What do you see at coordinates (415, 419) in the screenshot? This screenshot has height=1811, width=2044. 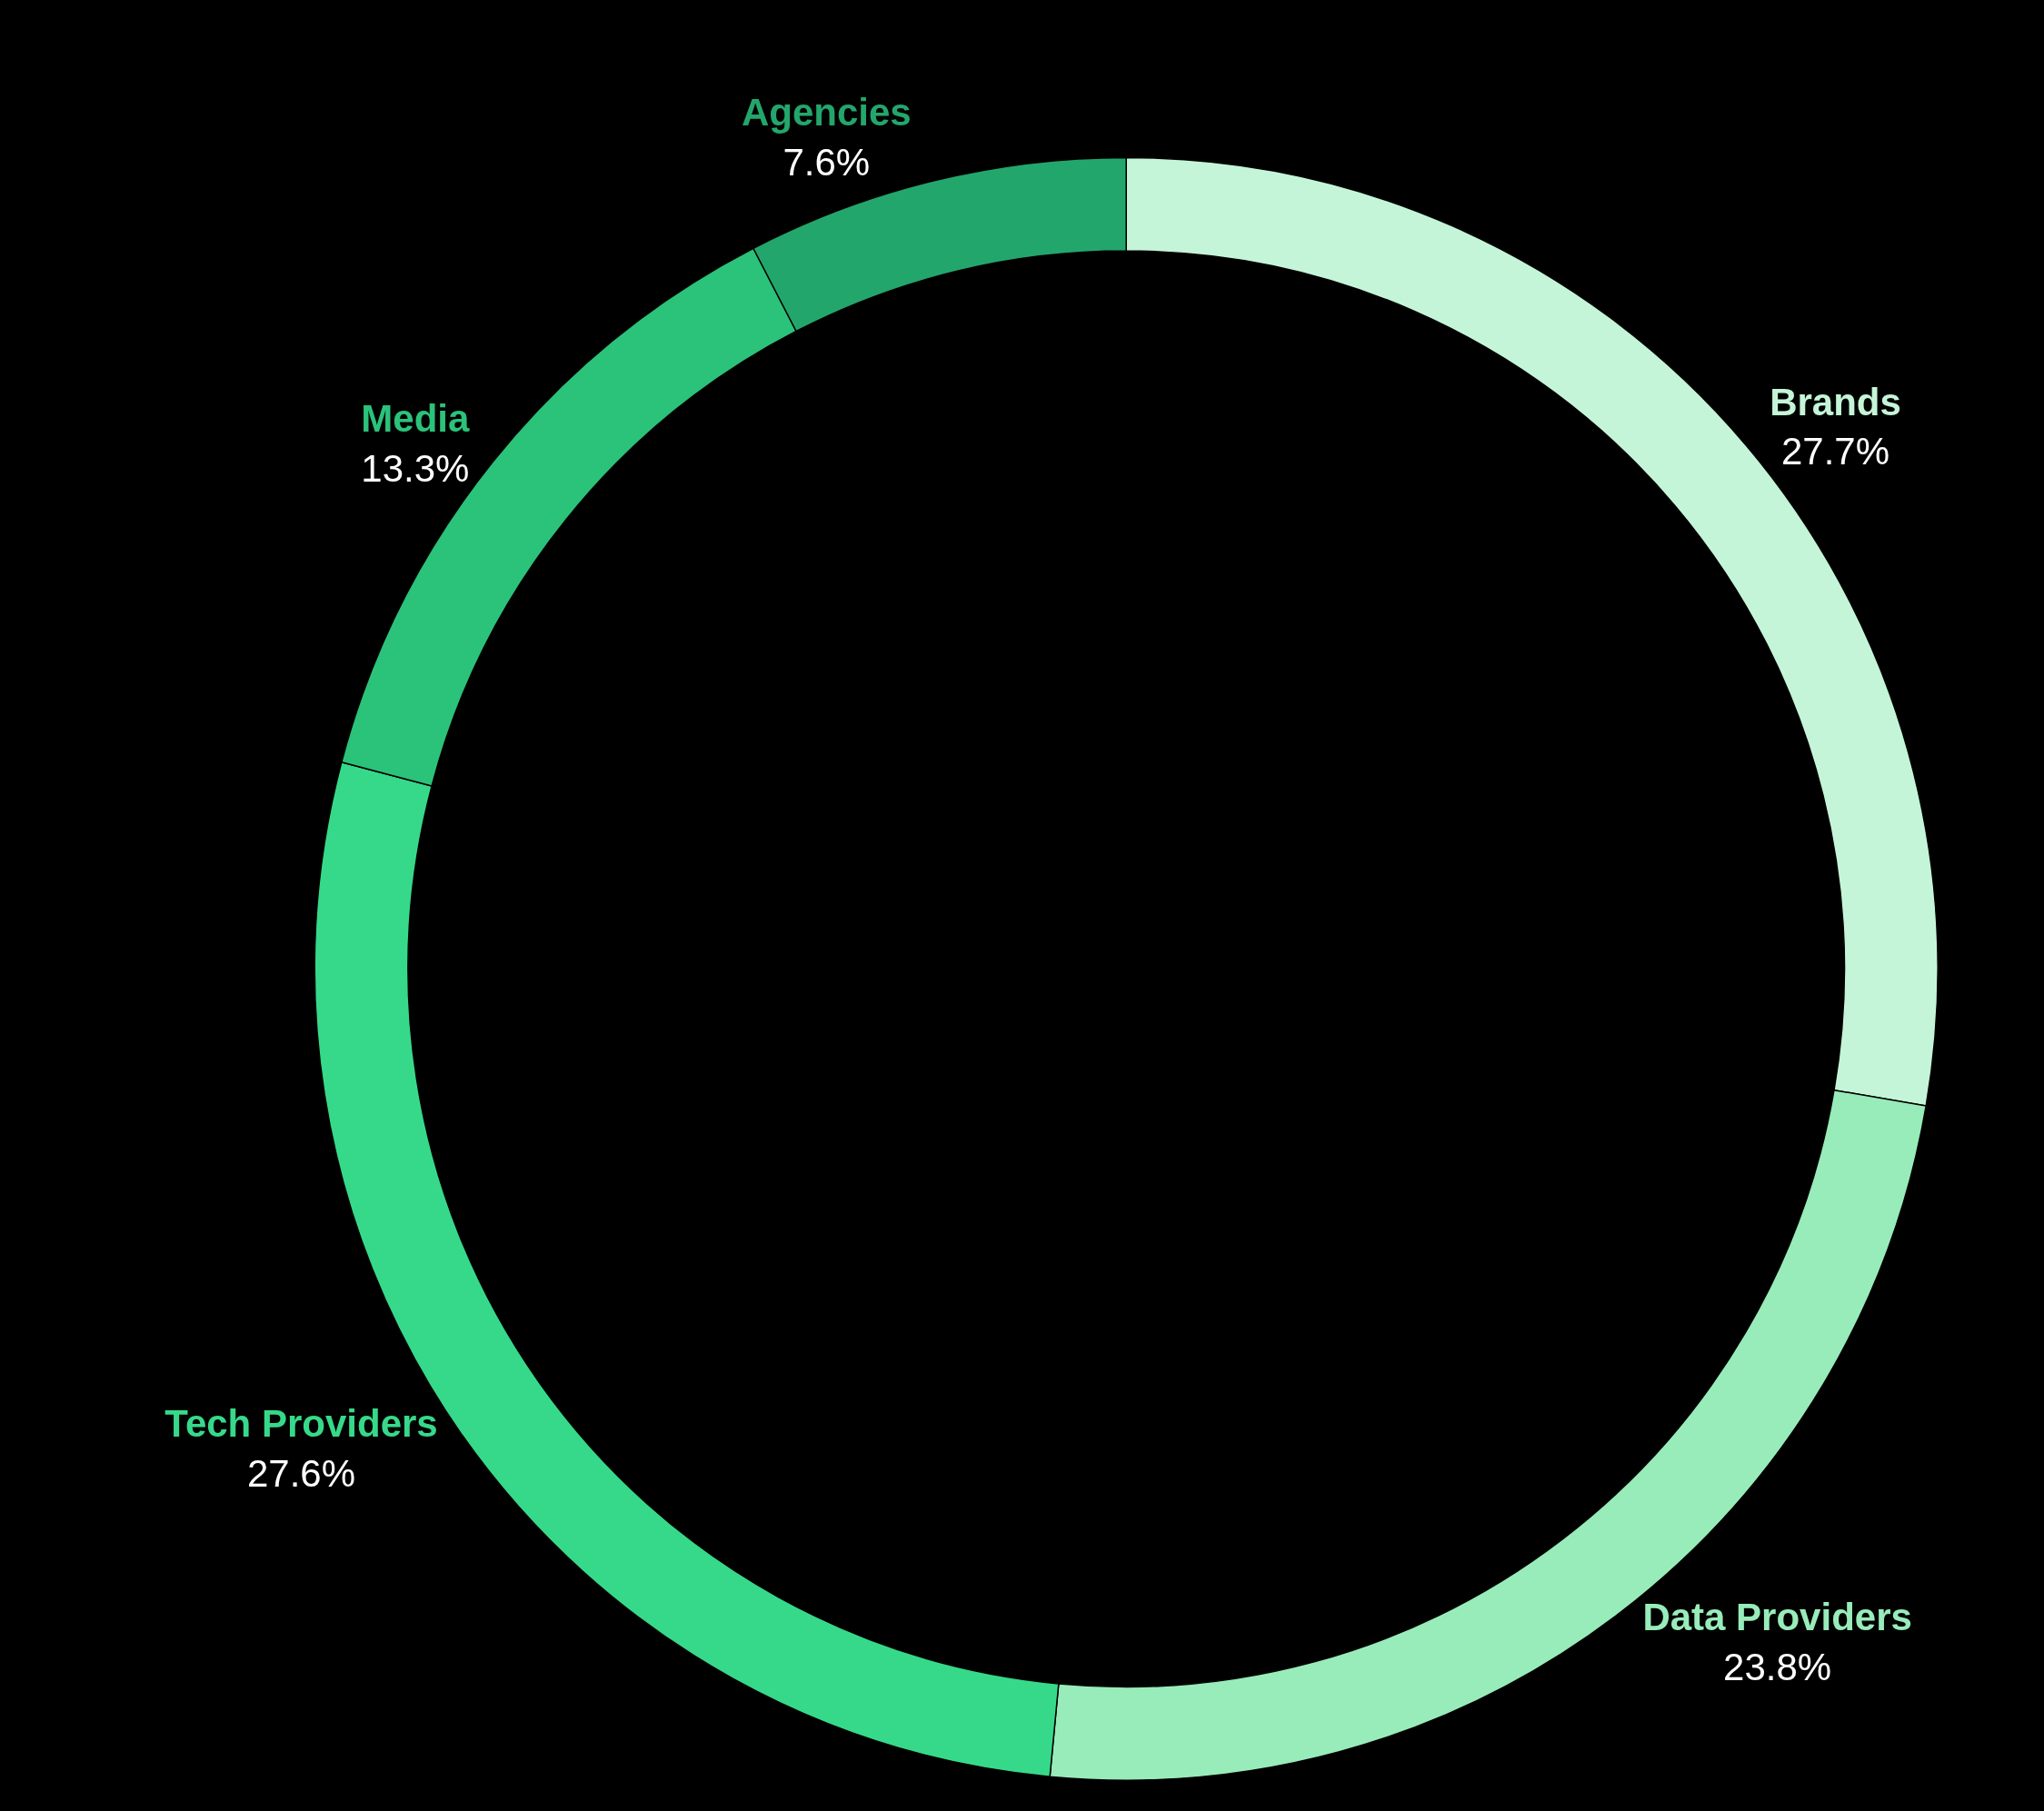 I see `slice-label: Media` at bounding box center [415, 419].